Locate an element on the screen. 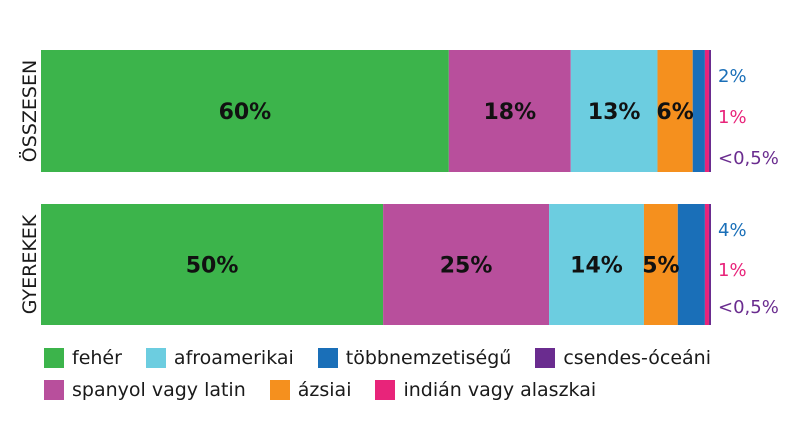 The height and width of the screenshot is (433, 788). bar-gyerekek-csendes-oceani is located at coordinates (709, 264).